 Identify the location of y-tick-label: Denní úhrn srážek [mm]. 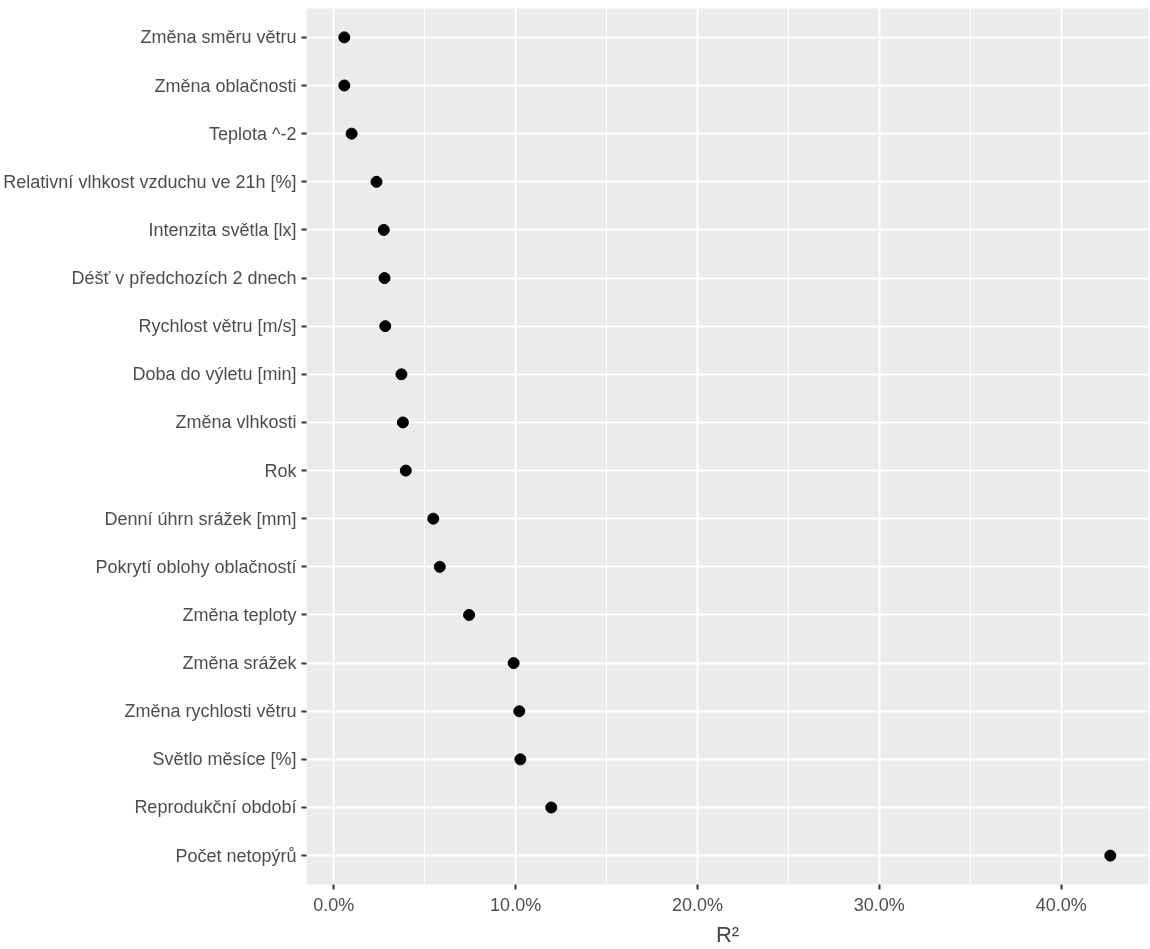
(200, 518).